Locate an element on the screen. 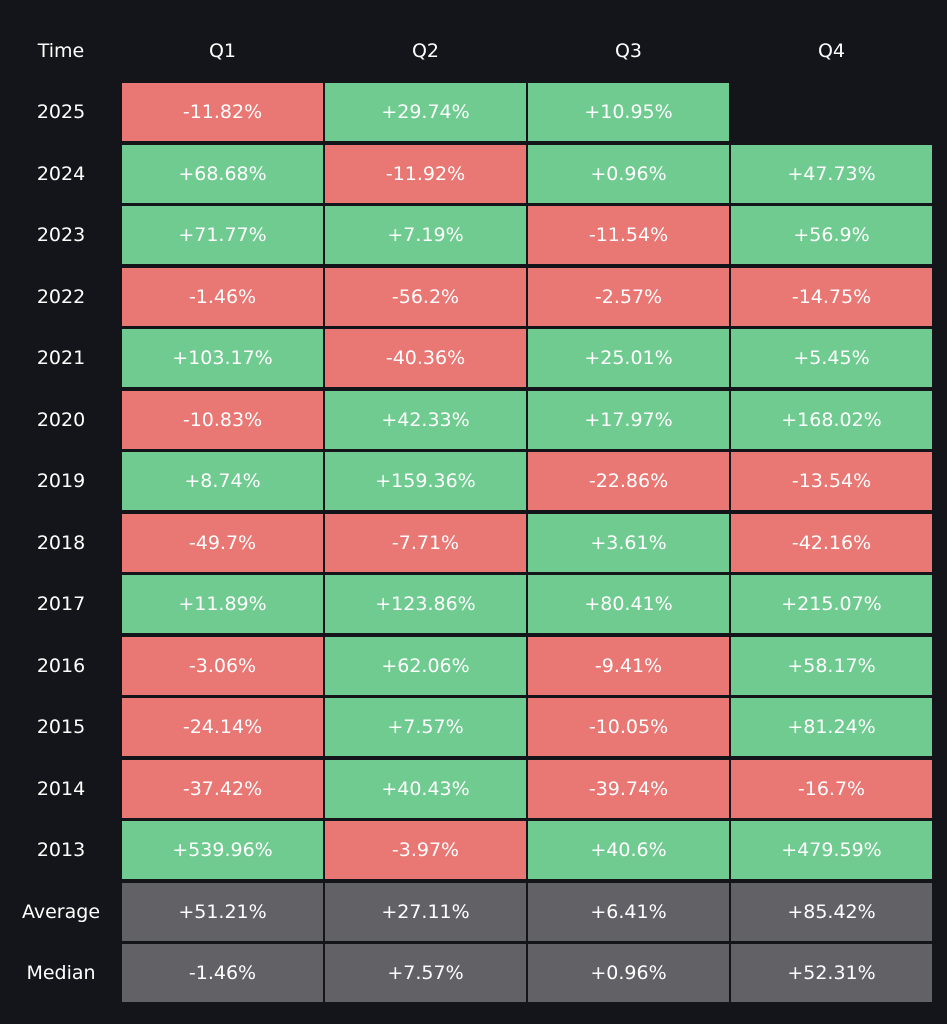 Image resolution: width=947 pixels, height=1024 pixels. summary-cell: +85.42% is located at coordinates (831, 912).